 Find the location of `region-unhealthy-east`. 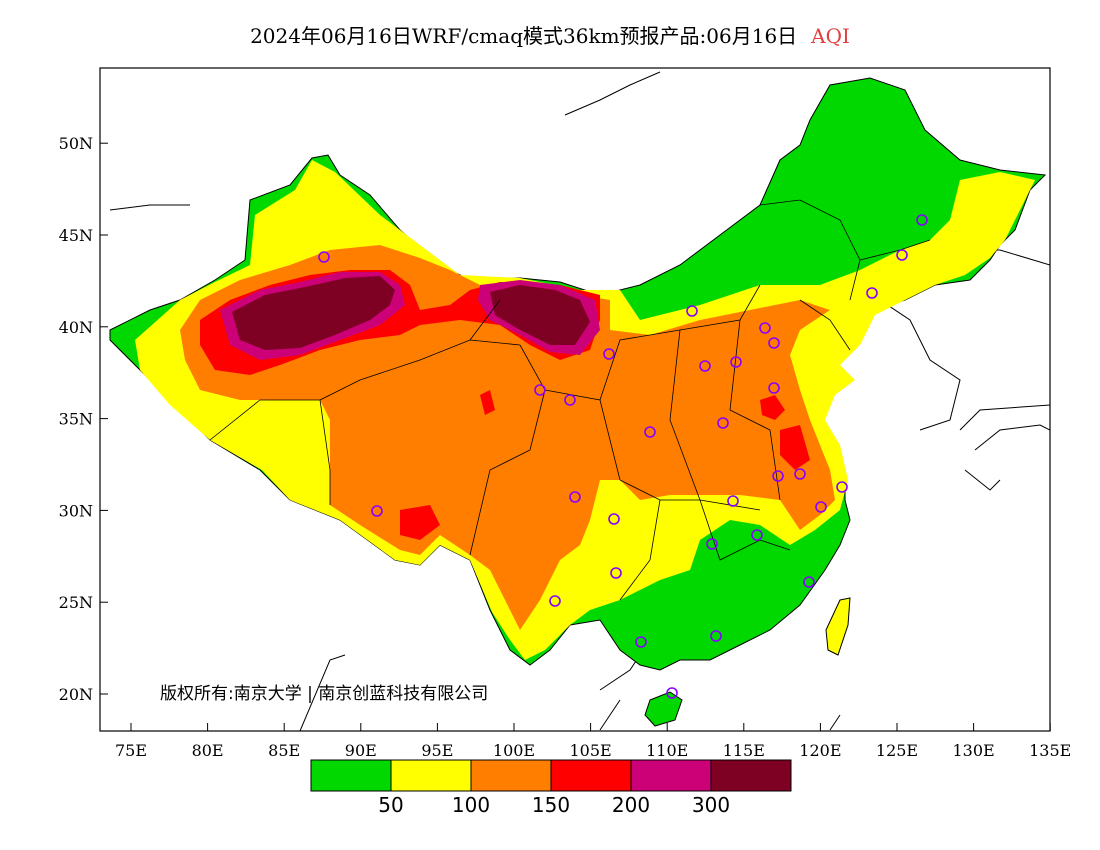

region-unhealthy-east is located at coordinates (605, 465).